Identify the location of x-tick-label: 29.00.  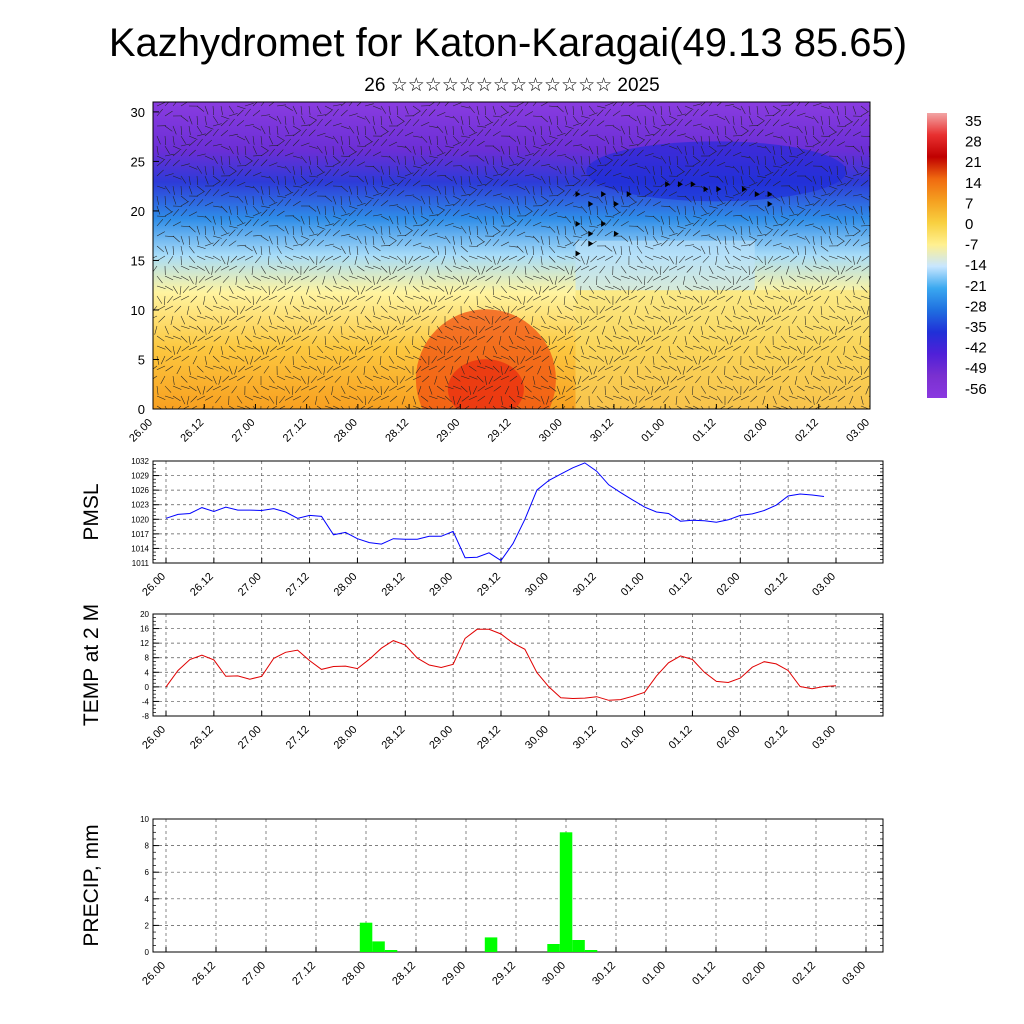
(441, 585).